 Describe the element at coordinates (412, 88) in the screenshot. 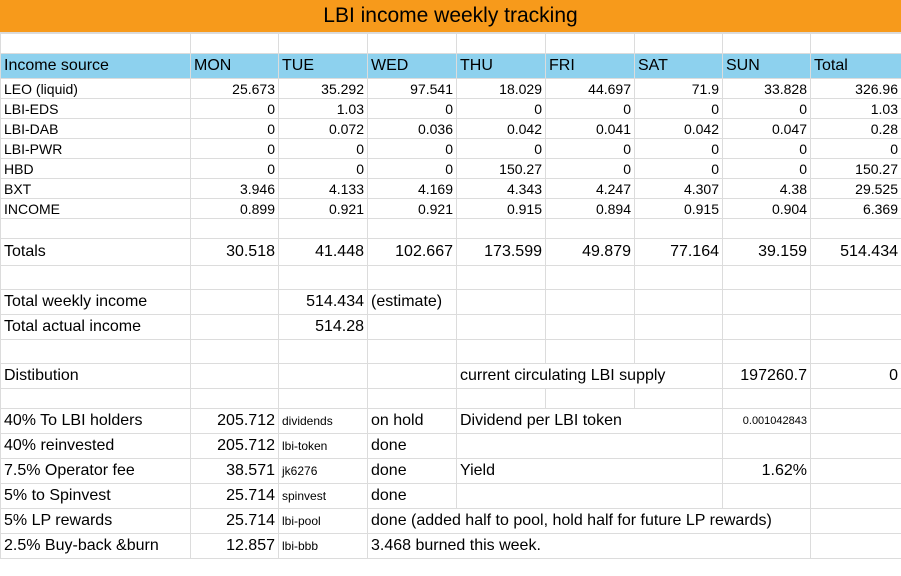

I see `value-cell: 97.541` at that location.